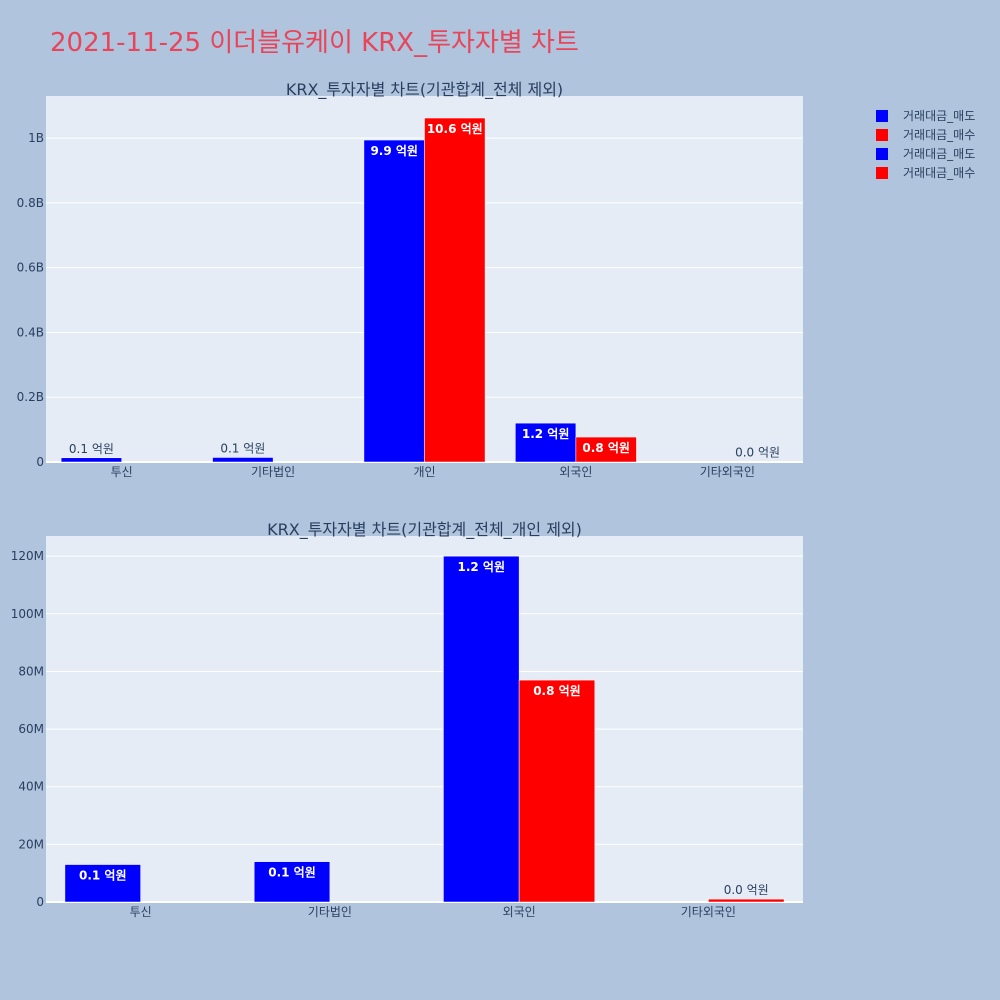 Image resolution: width=1000 pixels, height=1000 pixels. Describe the element at coordinates (27, 556) in the screenshot. I see `y-tick-label: 120M` at that location.